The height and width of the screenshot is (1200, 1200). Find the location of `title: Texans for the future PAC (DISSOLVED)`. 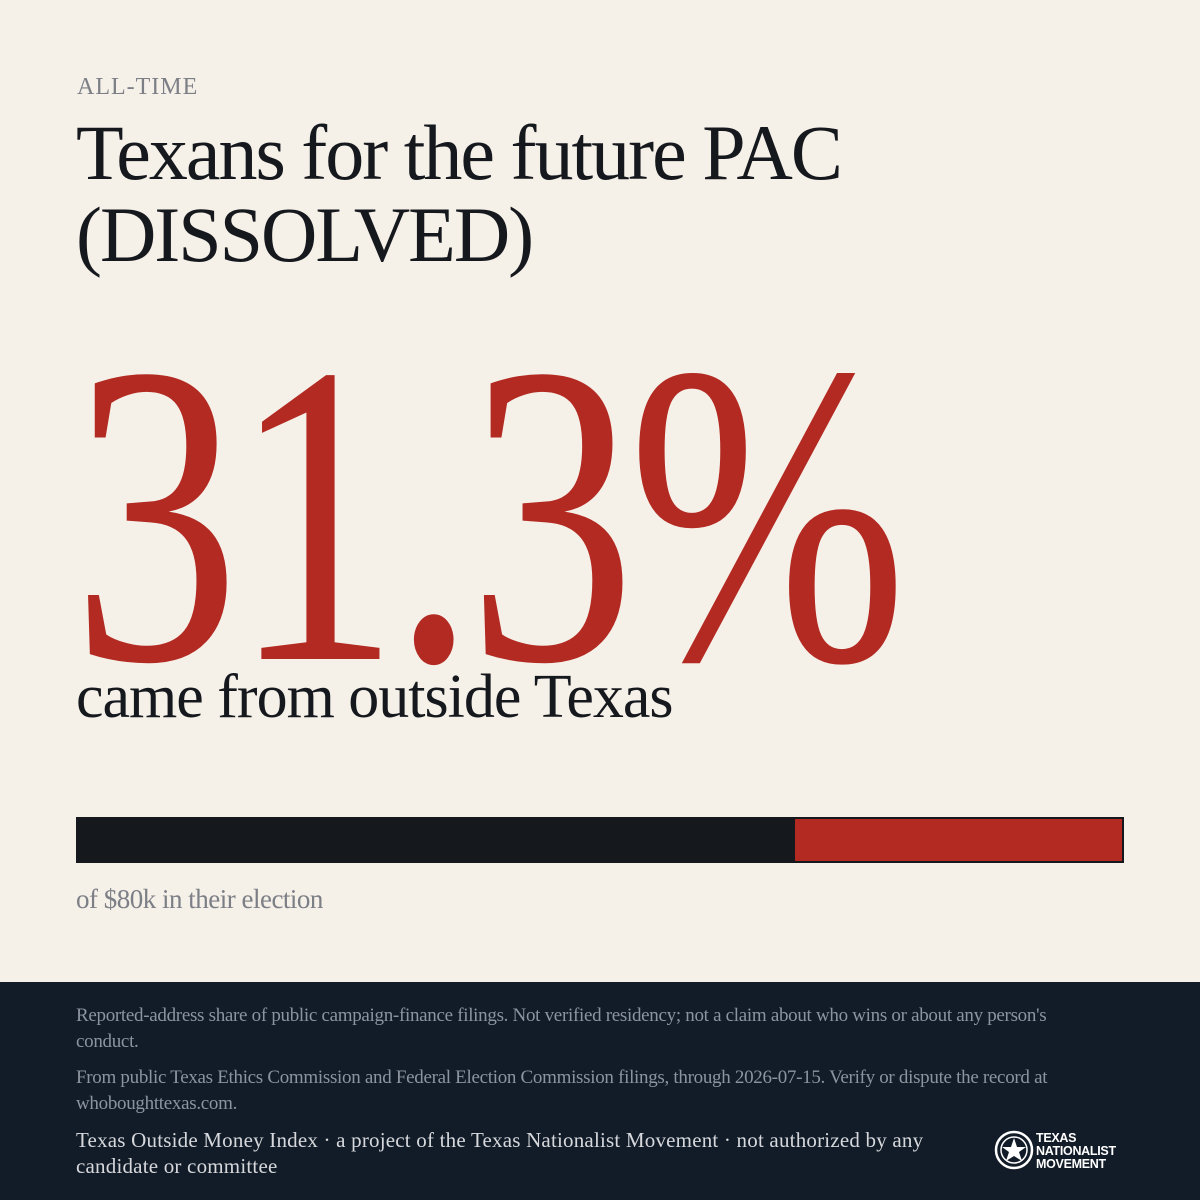

title: Texans for the future PAC (DISSOLVED) is located at coordinates (459, 193).